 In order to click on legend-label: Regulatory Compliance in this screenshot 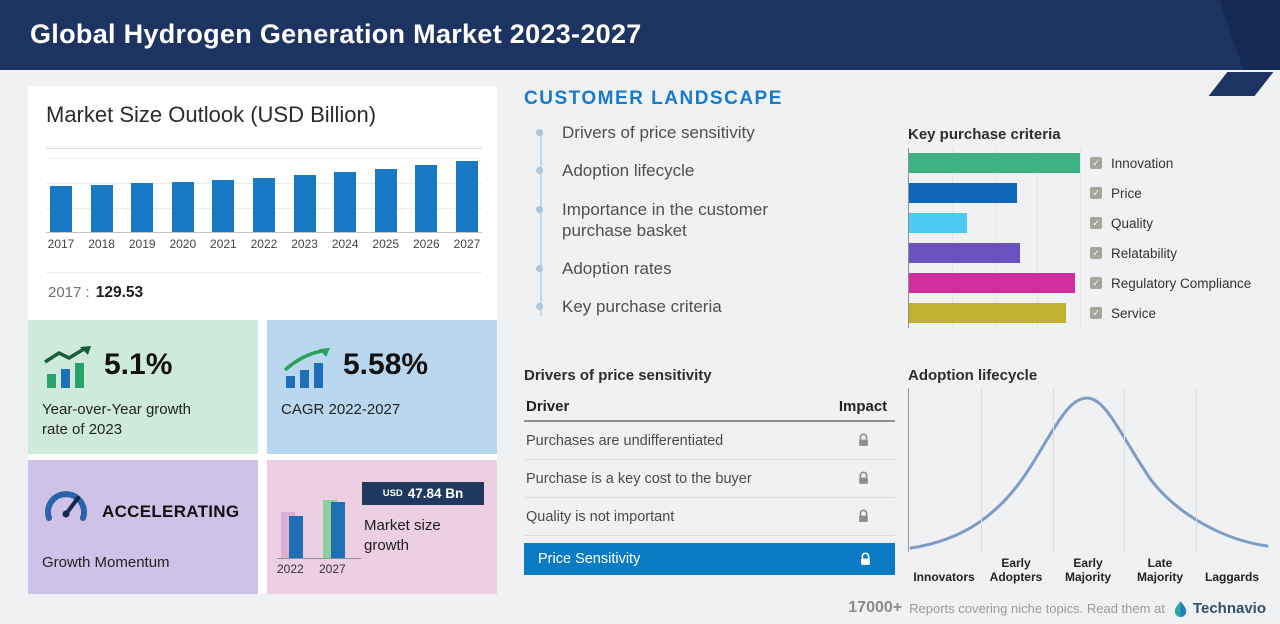, I will do `click(1181, 283)`.